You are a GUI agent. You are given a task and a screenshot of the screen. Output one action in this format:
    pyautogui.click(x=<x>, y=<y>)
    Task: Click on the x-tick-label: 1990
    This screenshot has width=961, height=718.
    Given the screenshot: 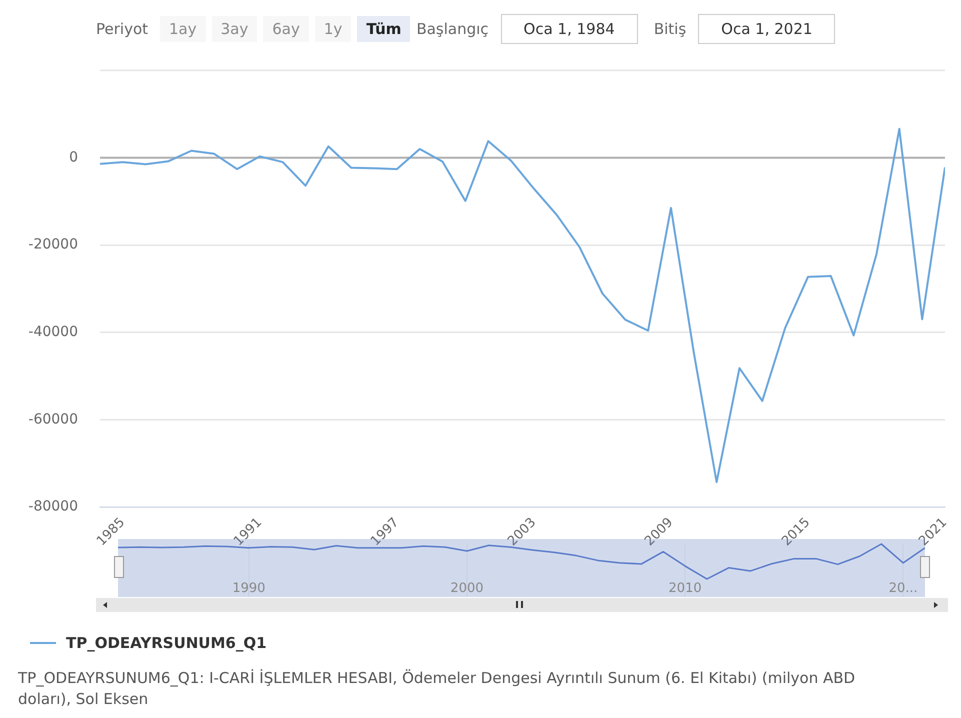 What is the action you would take?
    pyautogui.click(x=249, y=588)
    